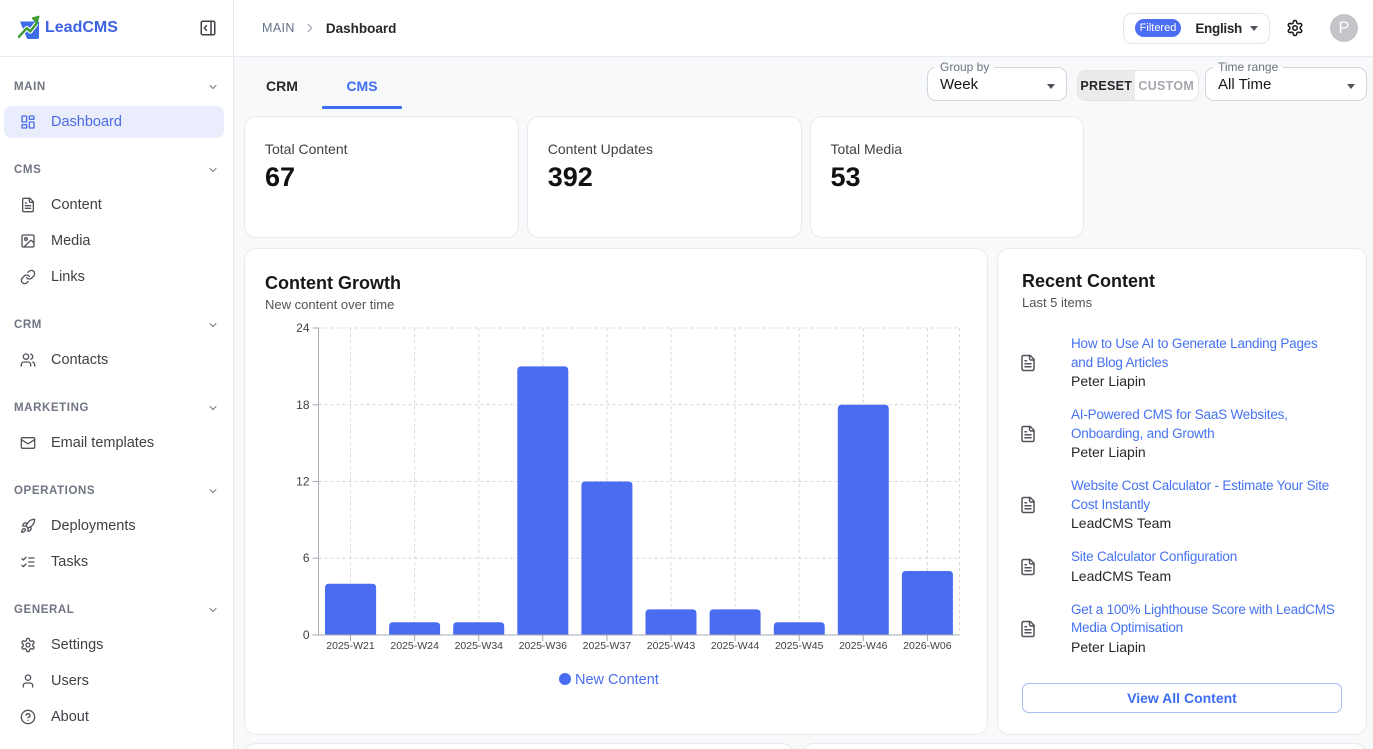  I want to click on svg-text: New Content, so click(617, 680).